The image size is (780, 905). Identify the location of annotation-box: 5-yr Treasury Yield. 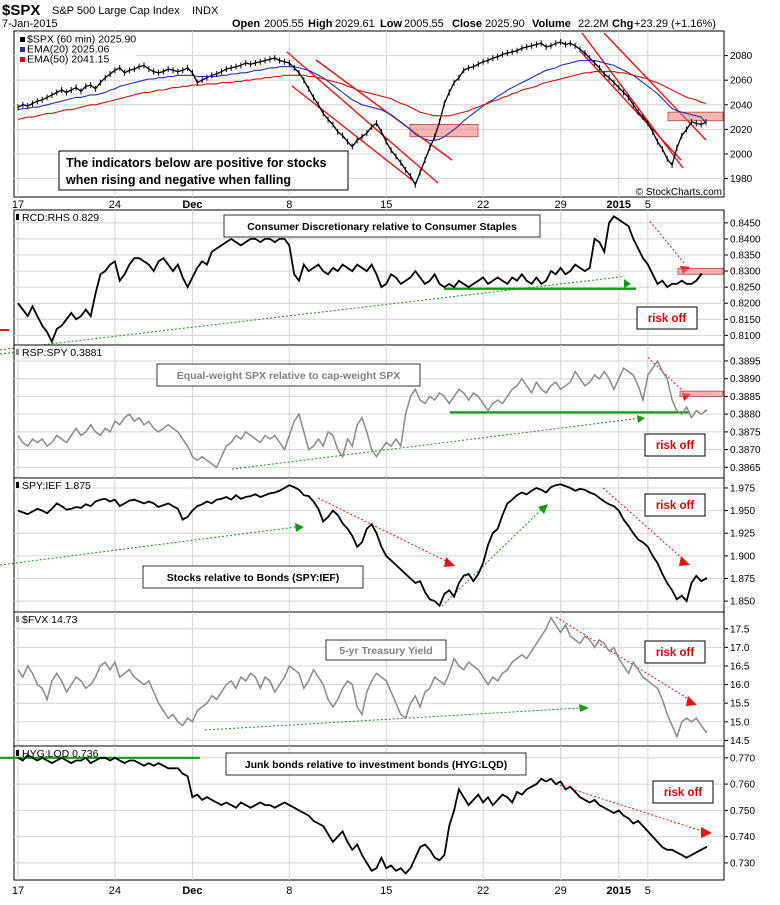
(386, 650).